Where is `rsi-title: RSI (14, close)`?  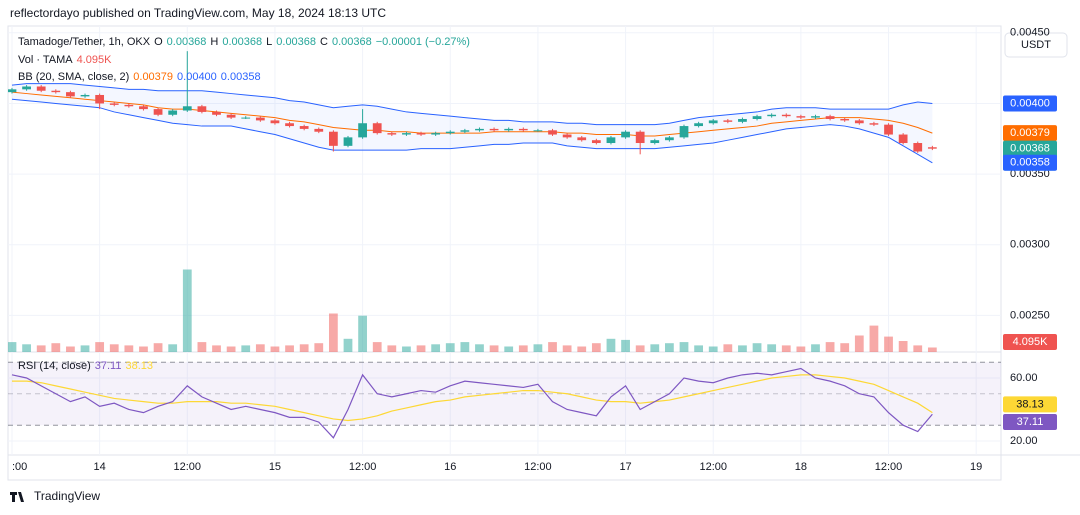
rsi-title: RSI (14, close) is located at coordinates (54, 366).